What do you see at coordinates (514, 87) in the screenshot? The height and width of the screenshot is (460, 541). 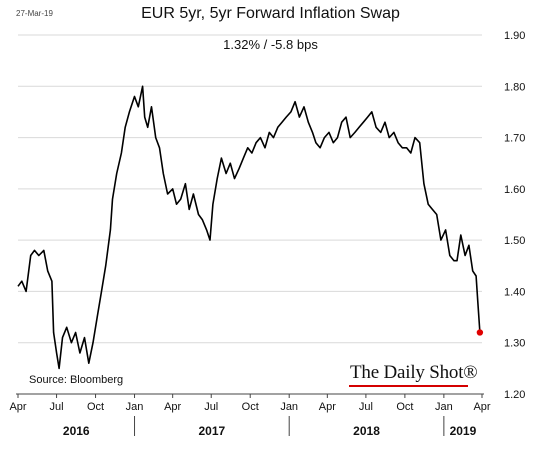 I see `y-tick-label: 1.80` at bounding box center [514, 87].